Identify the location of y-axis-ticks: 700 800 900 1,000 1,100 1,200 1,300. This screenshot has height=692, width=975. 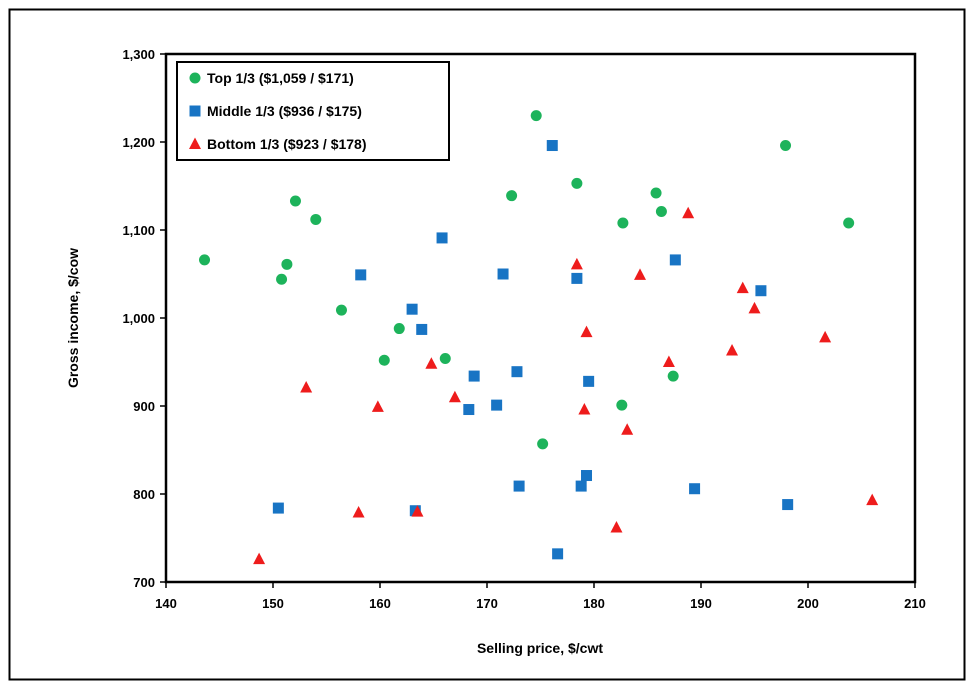
(144, 318).